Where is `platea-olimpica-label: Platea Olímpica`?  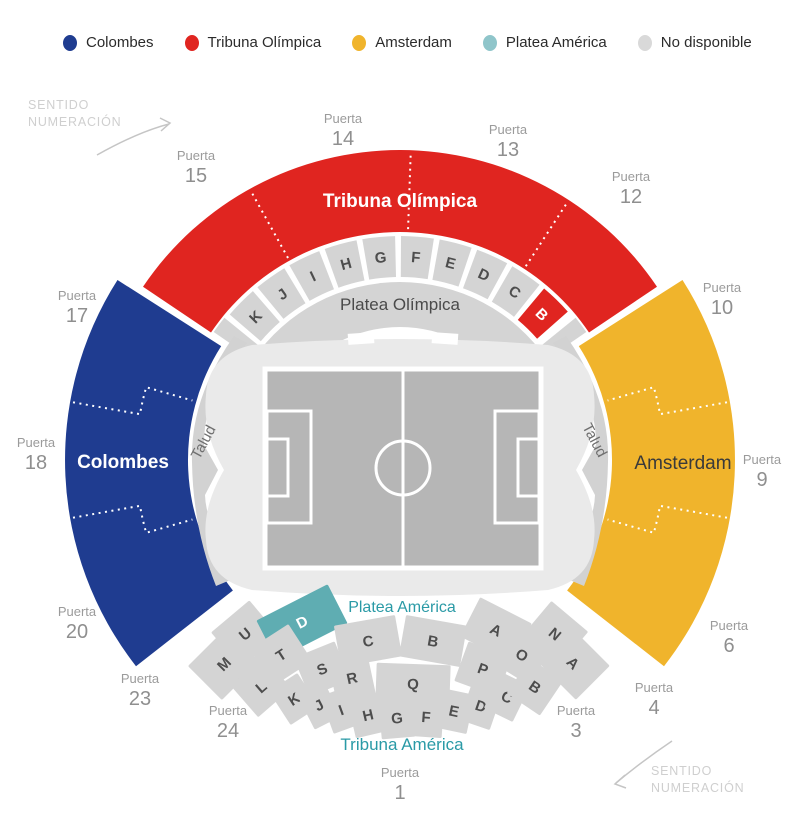
platea-olimpica-label: Platea Olímpica is located at coordinates (400, 304).